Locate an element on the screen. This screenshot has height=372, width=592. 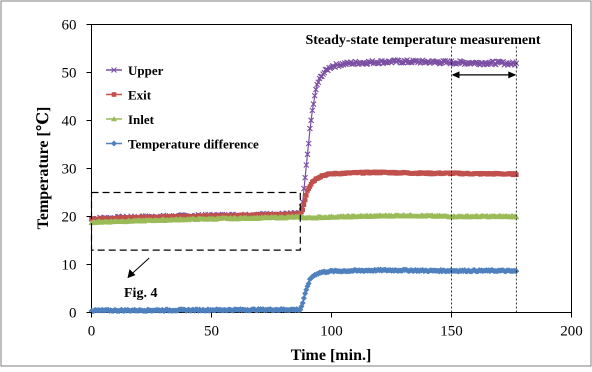
y-tick-label: 30 is located at coordinates (69, 170).